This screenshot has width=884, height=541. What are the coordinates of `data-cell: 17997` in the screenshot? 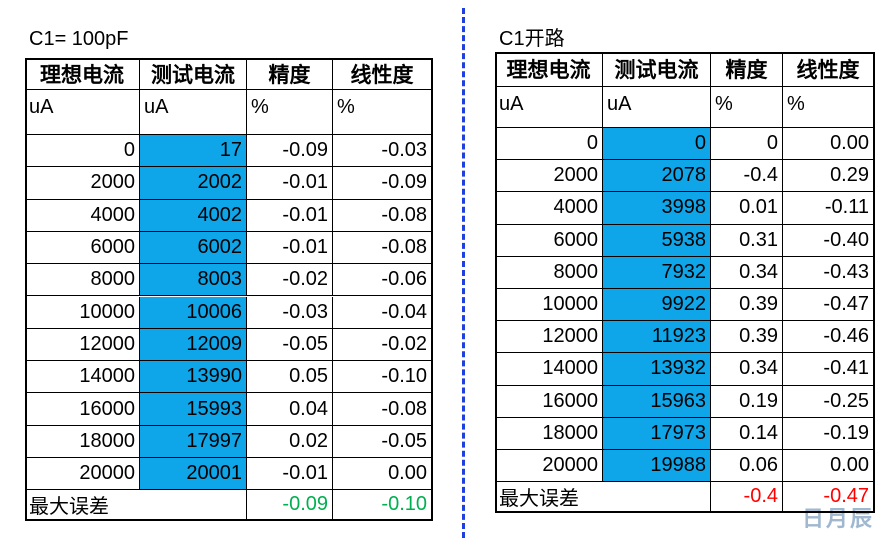 It's located at (193, 441).